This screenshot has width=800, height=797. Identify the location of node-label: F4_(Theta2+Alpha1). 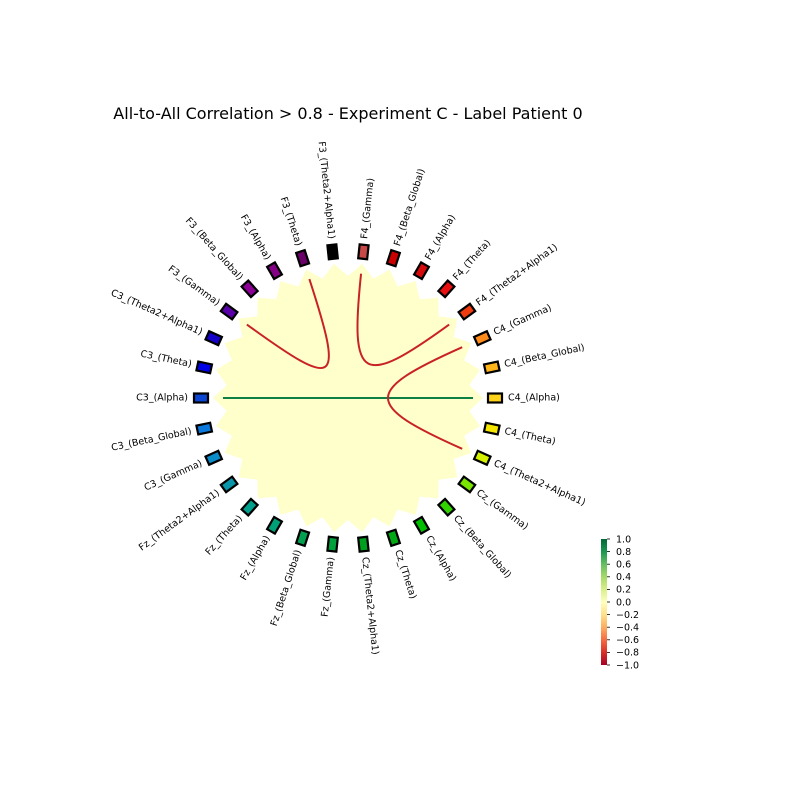
(517, 275).